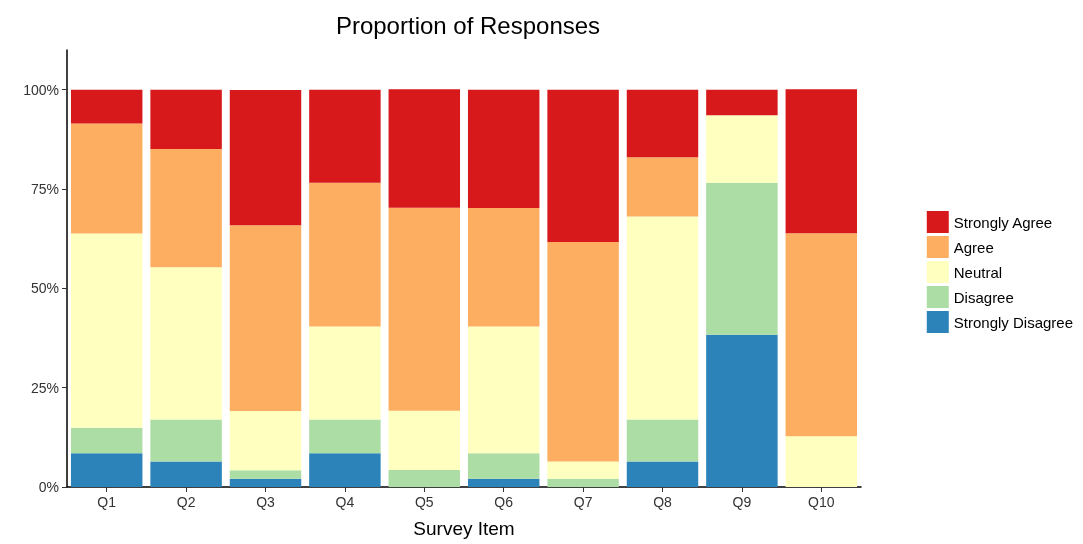  What do you see at coordinates (1003, 222) in the screenshot?
I see `legend-label: Strongly Agree` at bounding box center [1003, 222].